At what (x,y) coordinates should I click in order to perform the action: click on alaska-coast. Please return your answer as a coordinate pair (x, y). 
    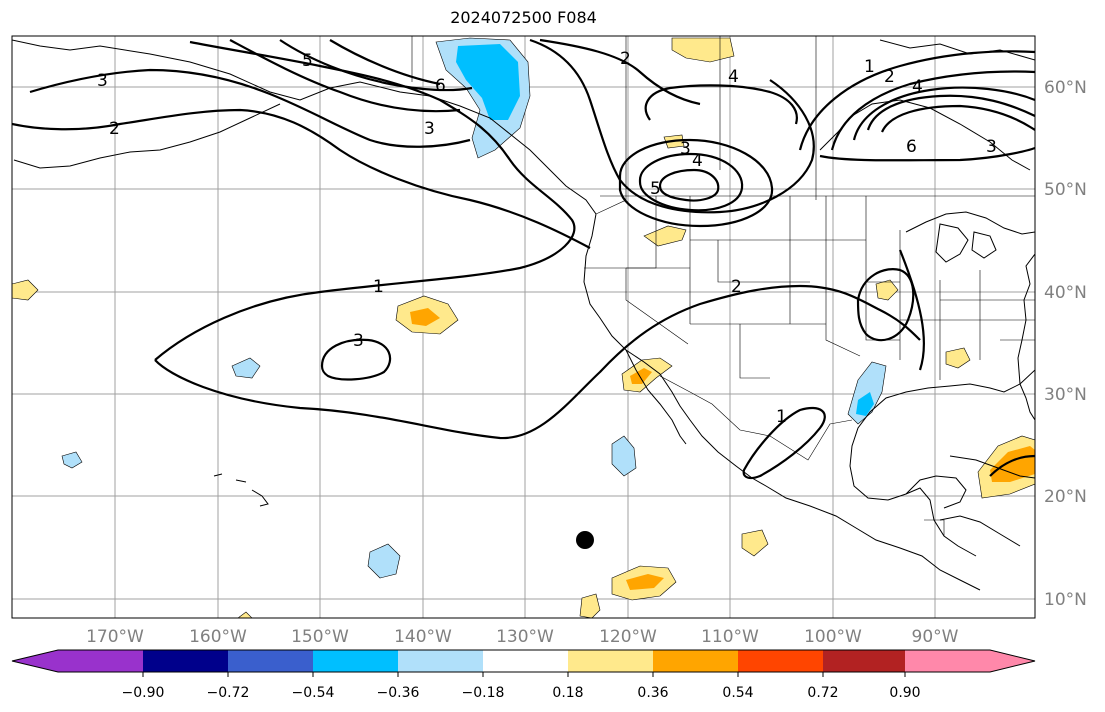
    Looking at the image, I should click on (304, 127).